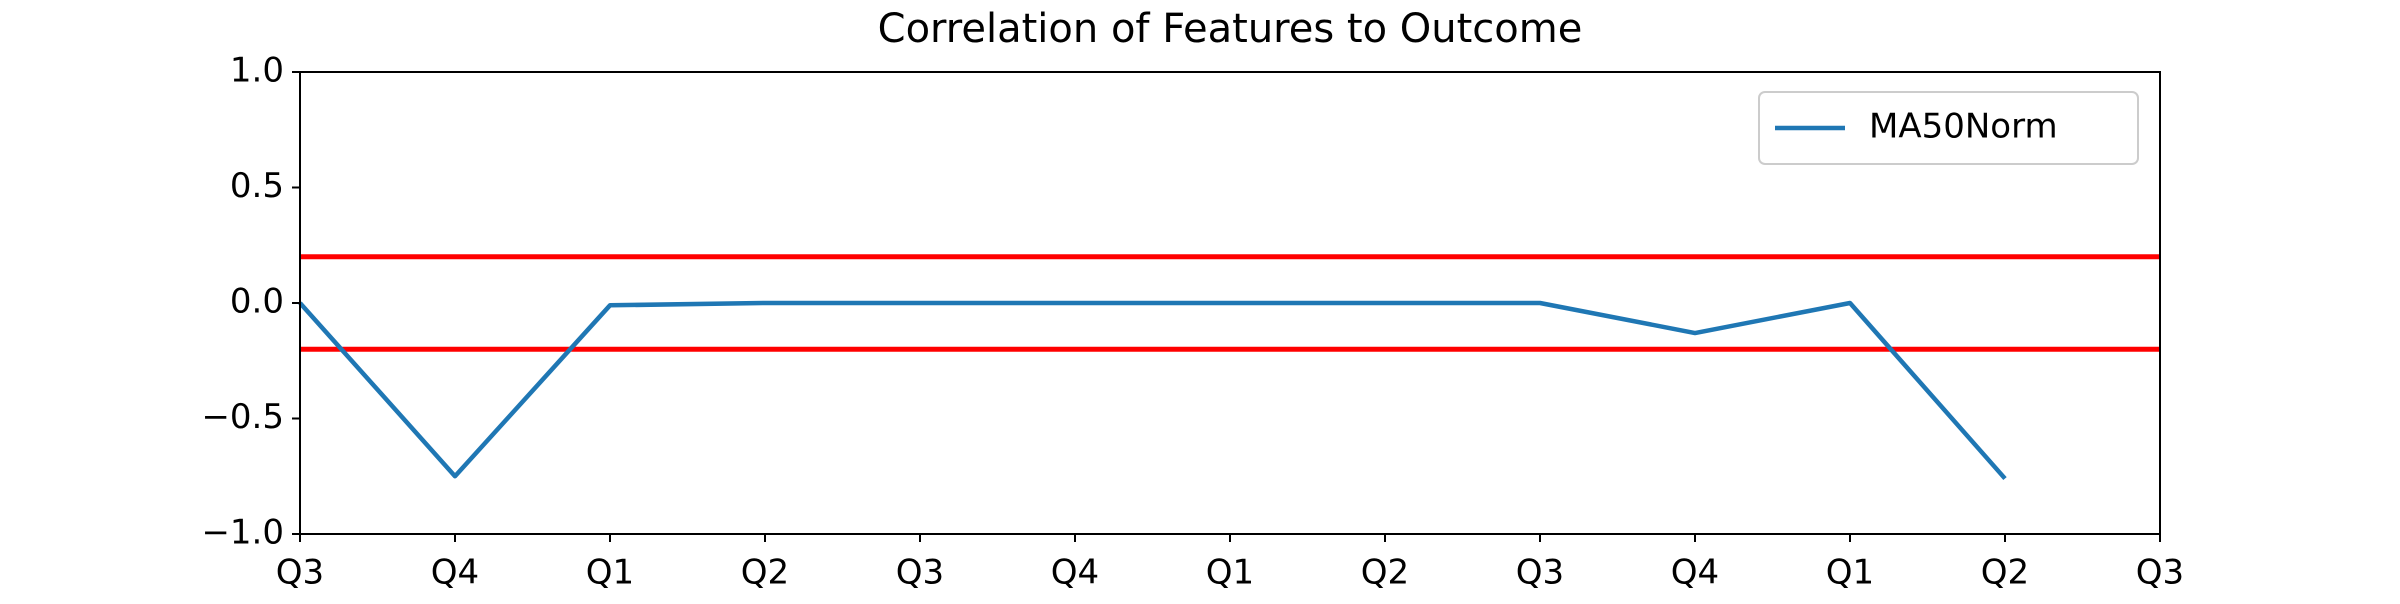 Image resolution: width=2400 pixels, height=604 pixels. Describe the element at coordinates (257, 71) in the screenshot. I see `y-tick-label: 1.0` at that location.